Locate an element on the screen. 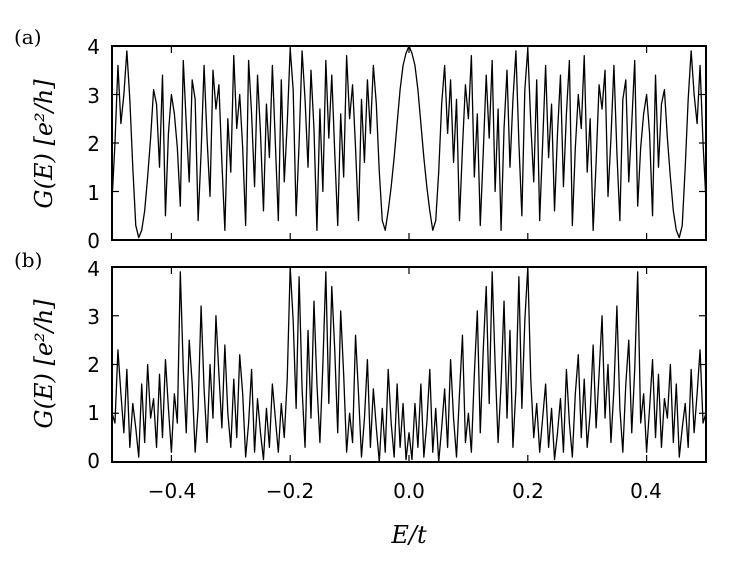 The height and width of the screenshot is (565, 751). panel-b-xlabel: E/t is located at coordinates (408, 535).